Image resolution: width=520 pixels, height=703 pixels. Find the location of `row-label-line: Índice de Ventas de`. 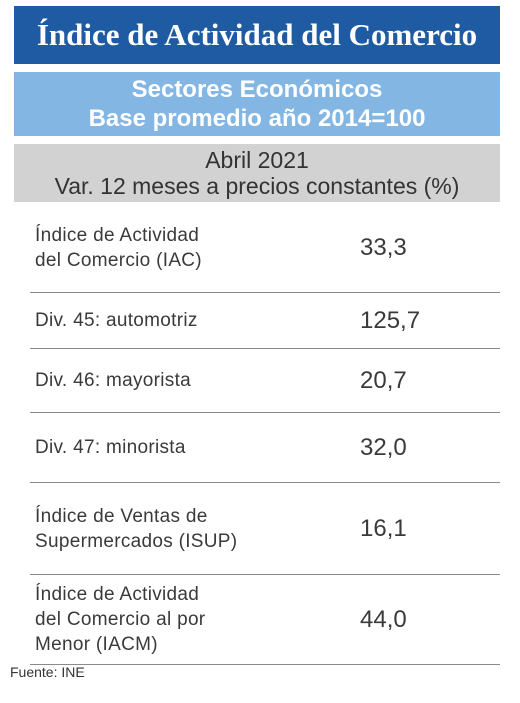

row-label-line: Índice de Ventas de is located at coordinates (121, 516).